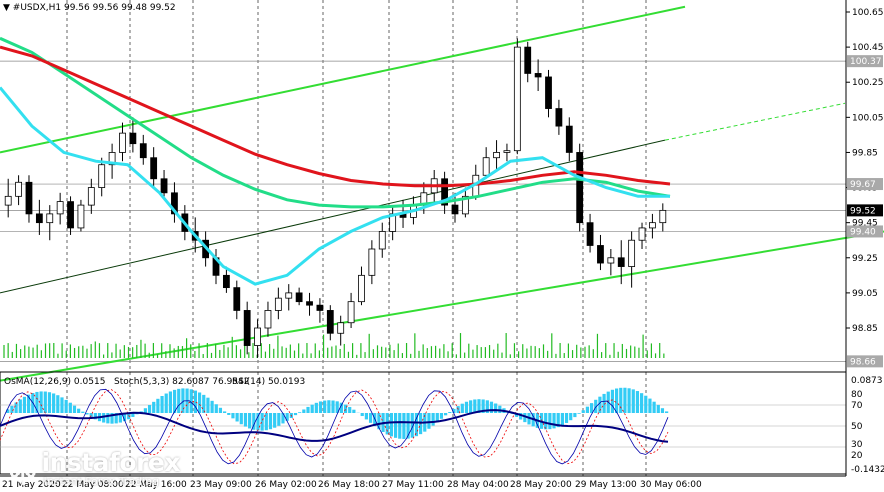 The image size is (884, 492). I want to click on volume-bars, so click(334, 345).